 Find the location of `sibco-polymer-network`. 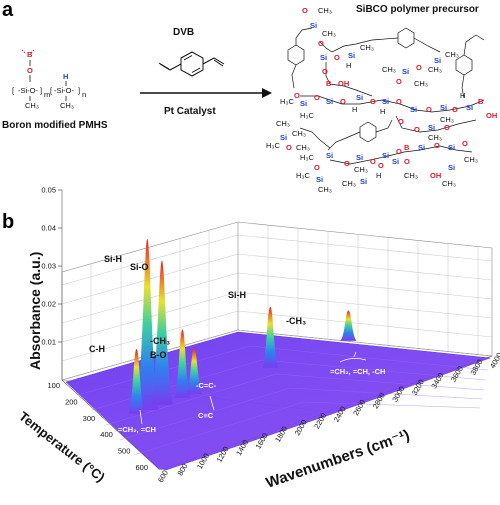

sibco-polymer-network is located at coordinates (386, 96).